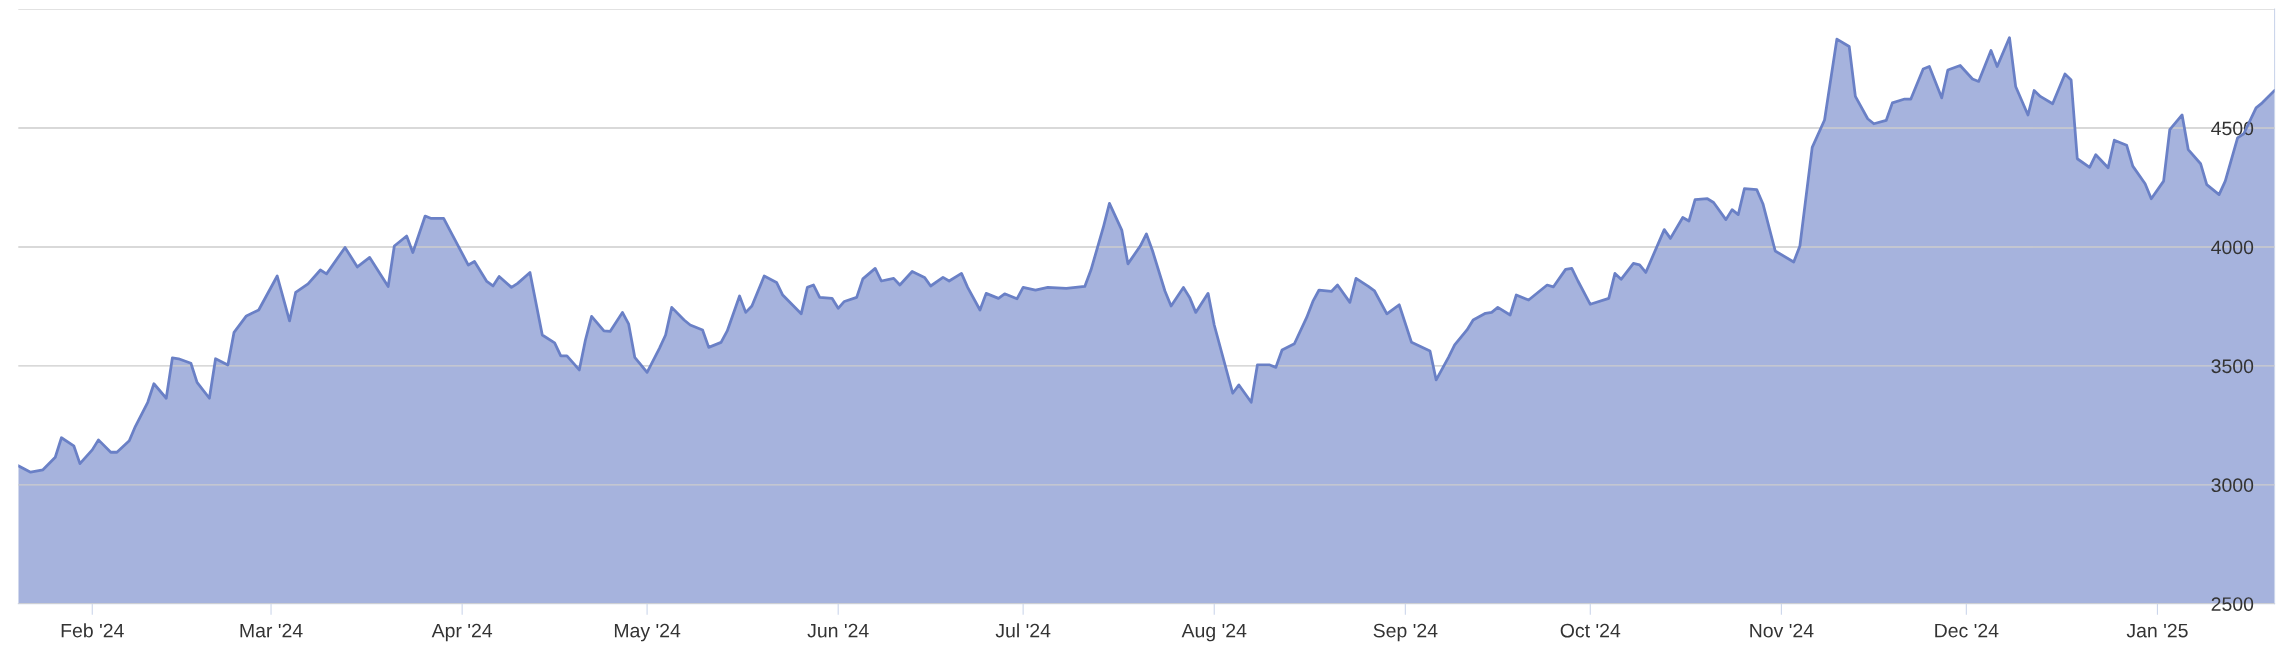  I want to click on x-tick-label: Apr '24, so click(462, 632).